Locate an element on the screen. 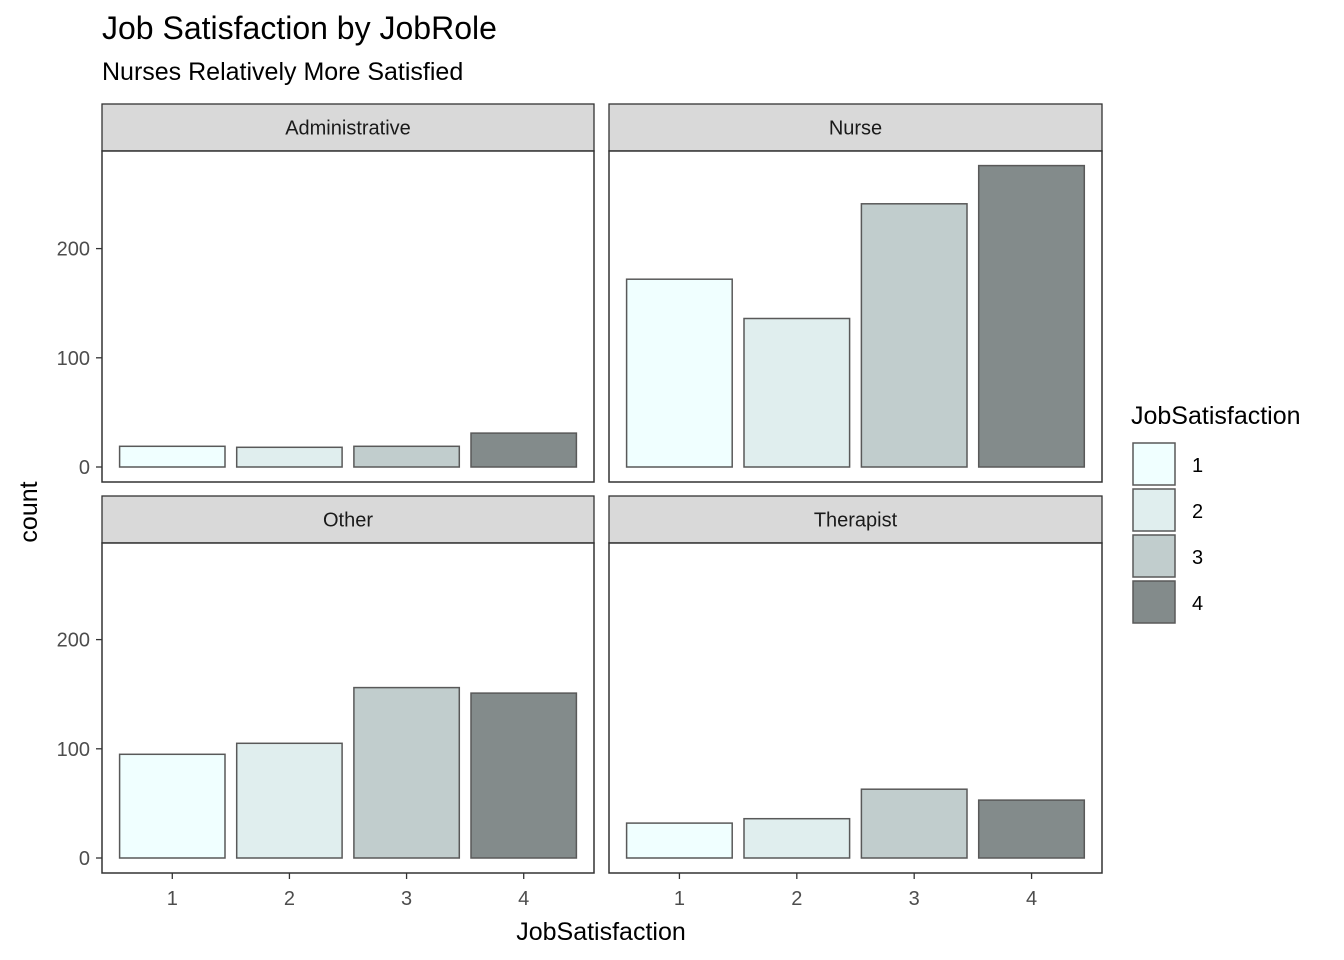  panel-background is located at coordinates (348, 316).